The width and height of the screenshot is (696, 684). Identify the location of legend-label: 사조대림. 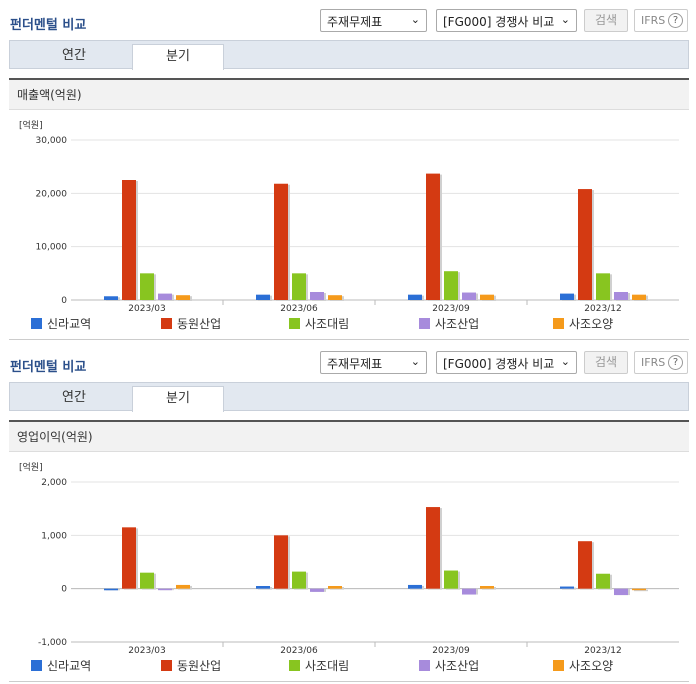
(327, 666).